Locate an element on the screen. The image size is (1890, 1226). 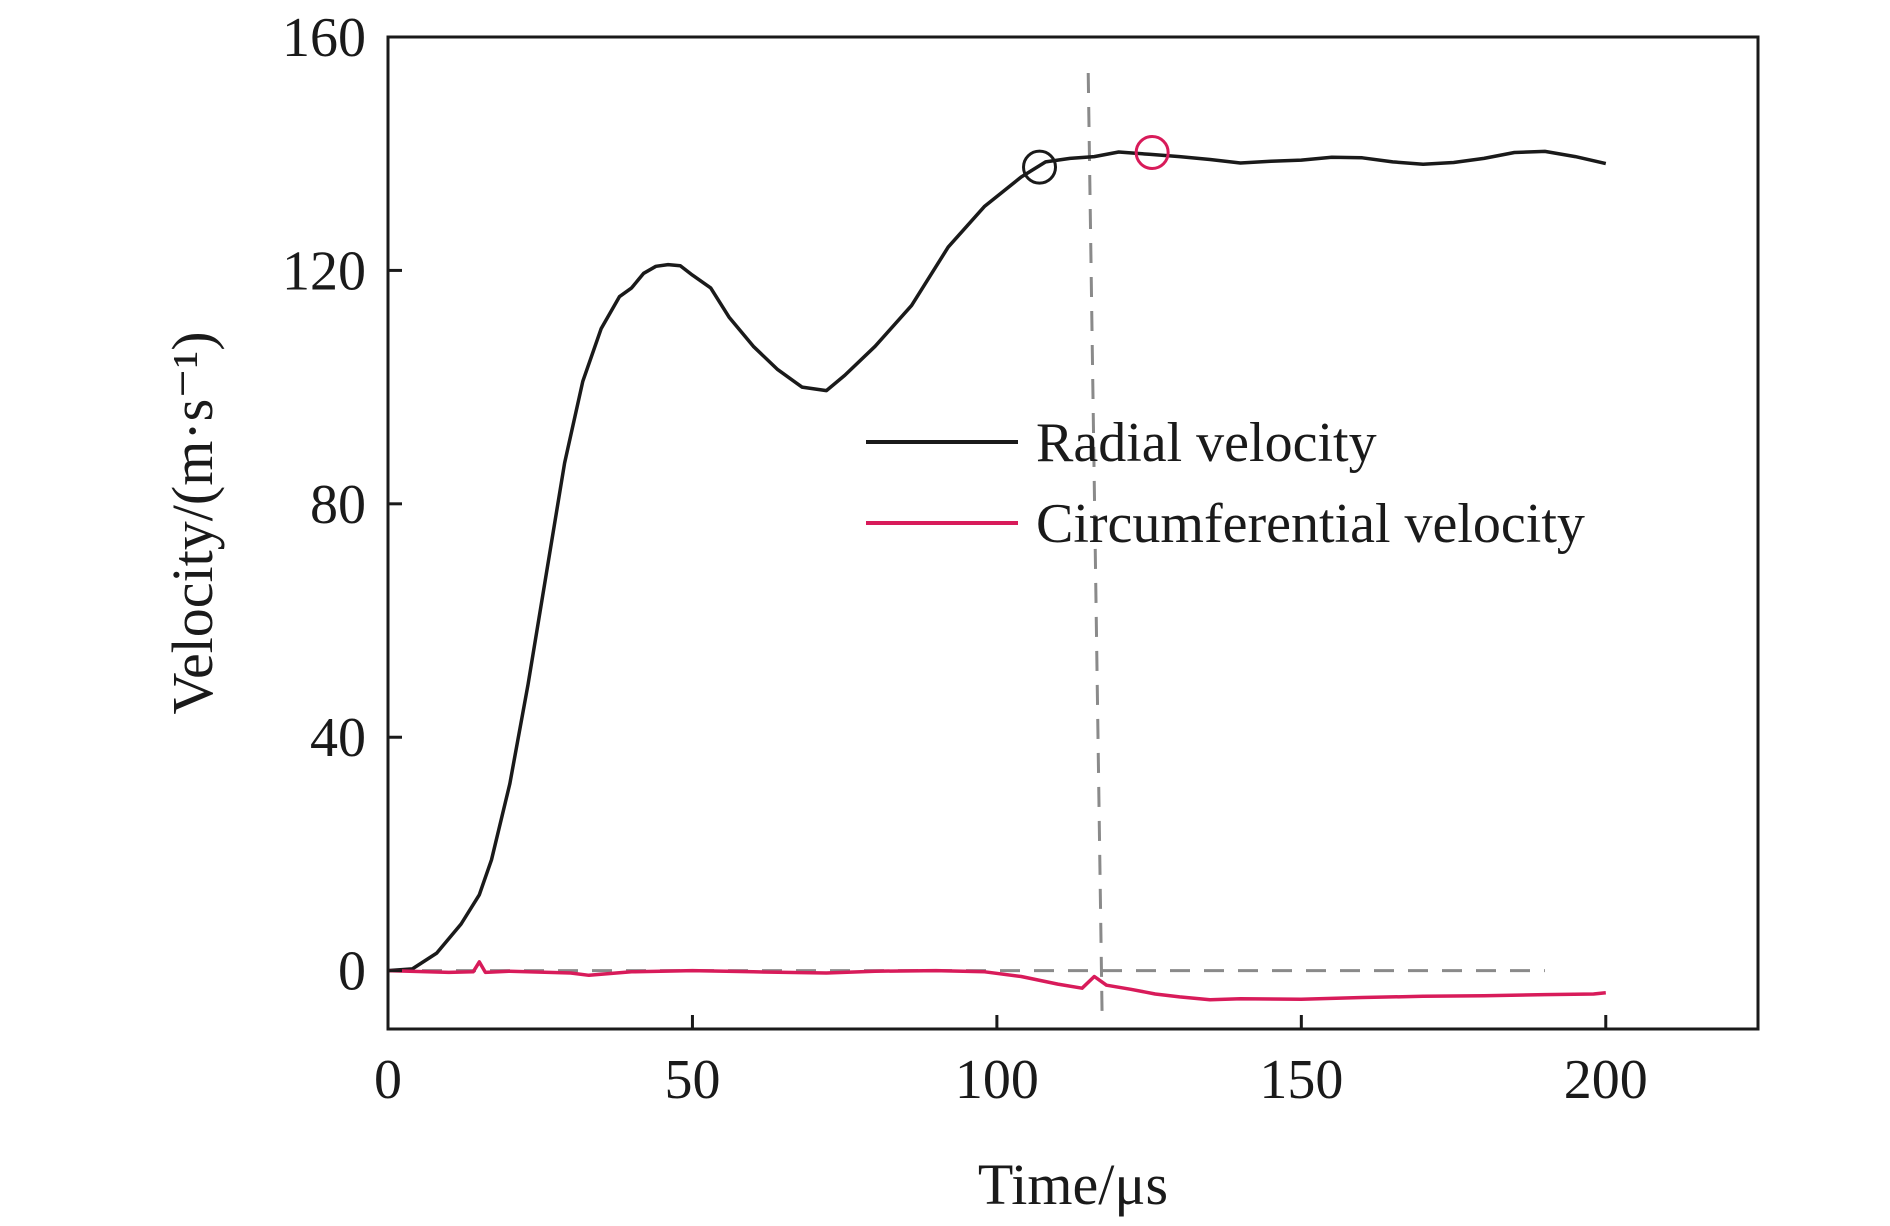
circumferential-velocity-line is located at coordinates (996, 981).